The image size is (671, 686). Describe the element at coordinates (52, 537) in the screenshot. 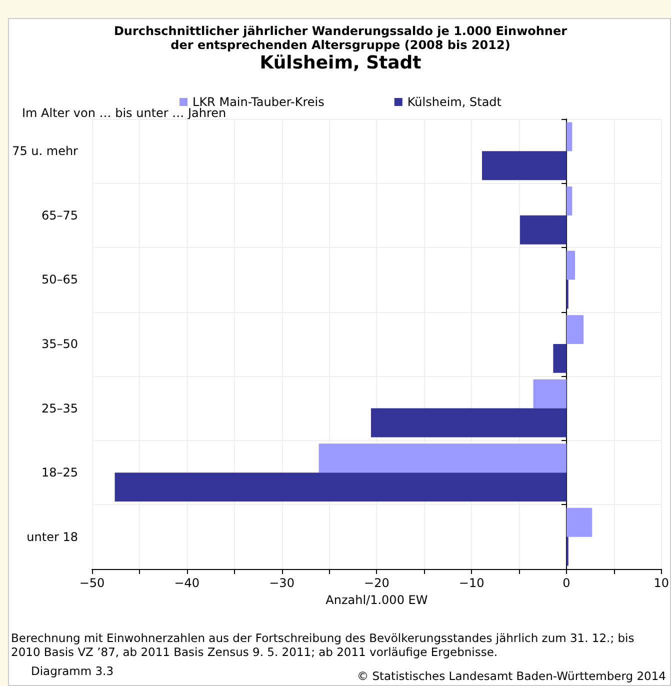

I see `y-tick-label: unter 18` at that location.